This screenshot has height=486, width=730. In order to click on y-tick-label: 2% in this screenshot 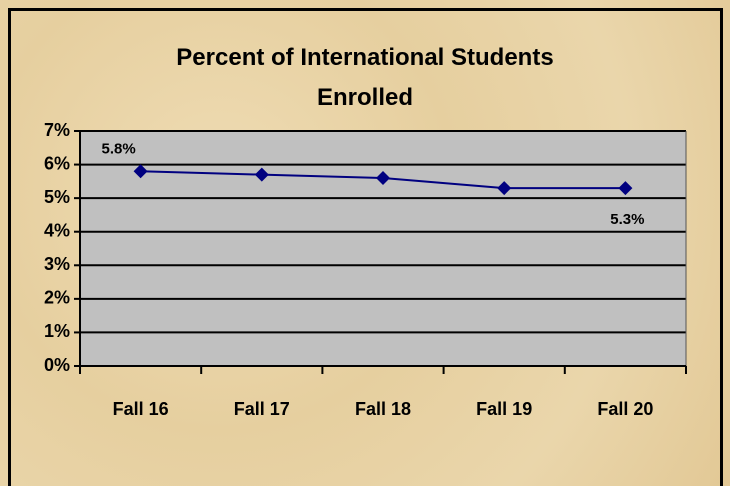, I will do `click(57, 298)`.